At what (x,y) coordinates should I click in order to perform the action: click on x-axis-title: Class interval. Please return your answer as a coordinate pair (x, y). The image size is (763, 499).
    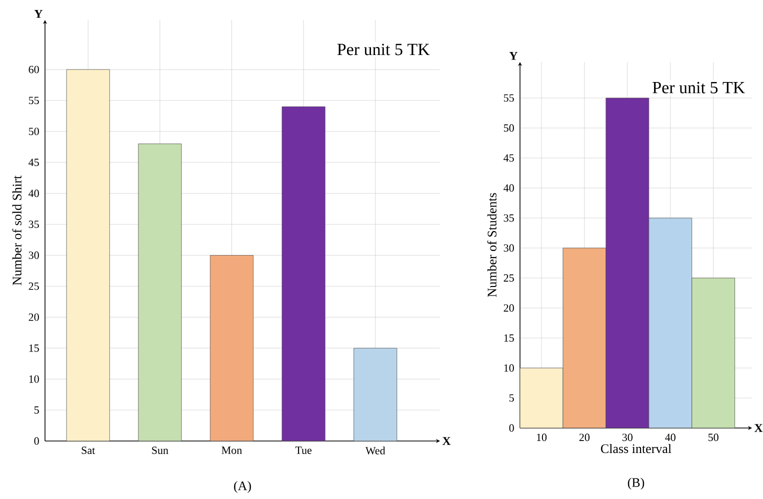
    Looking at the image, I should click on (636, 449).